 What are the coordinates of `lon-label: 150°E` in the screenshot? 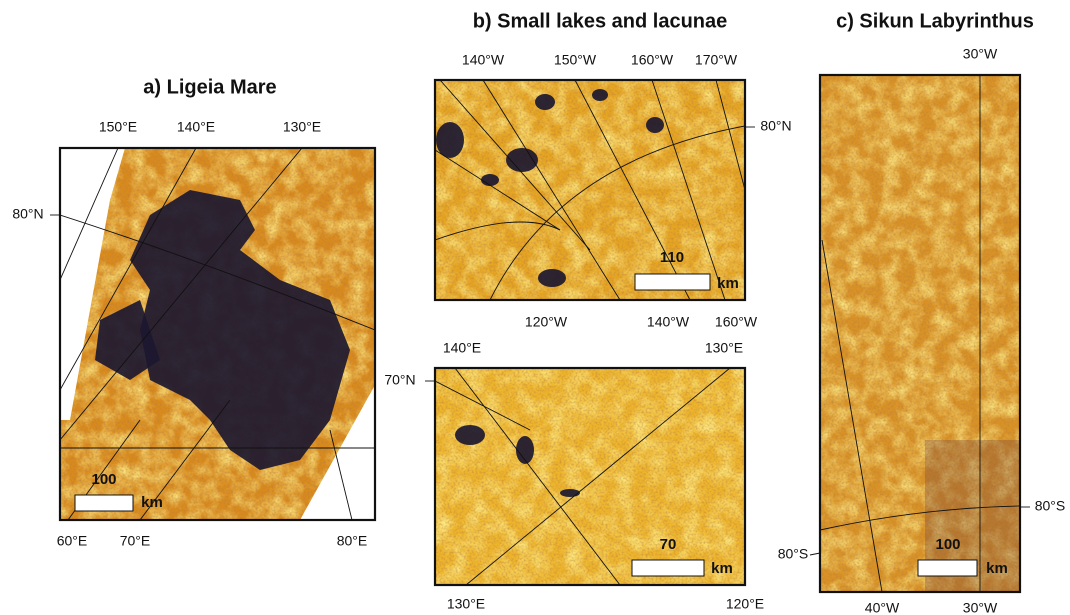 It's located at (118, 127).